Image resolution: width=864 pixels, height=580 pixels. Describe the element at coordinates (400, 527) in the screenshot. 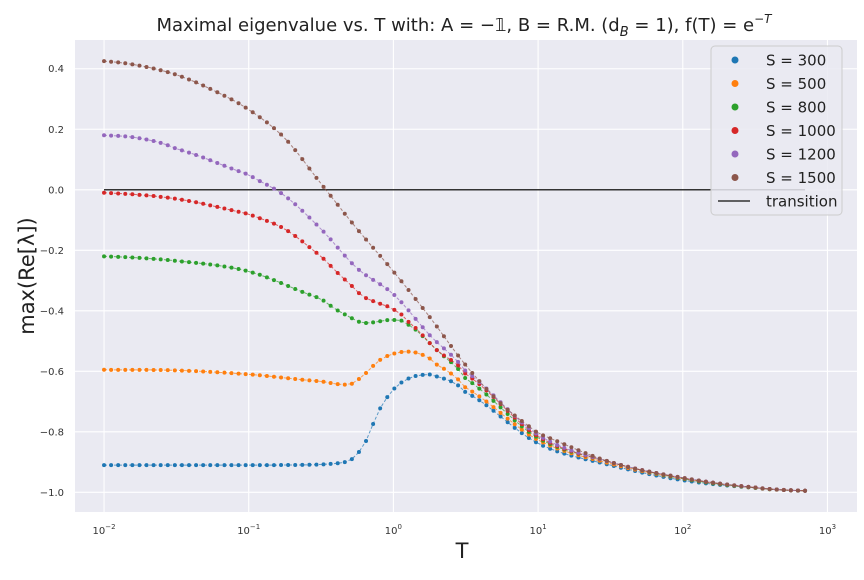

I see `x-tick-exponent: 0` at that location.